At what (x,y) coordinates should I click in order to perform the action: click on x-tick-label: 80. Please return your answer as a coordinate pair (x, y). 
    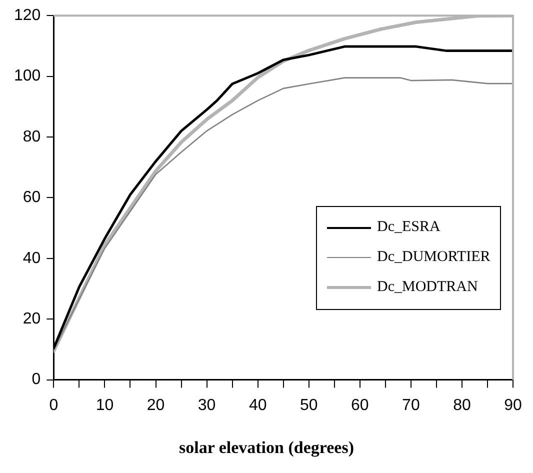
    Looking at the image, I should click on (462, 405).